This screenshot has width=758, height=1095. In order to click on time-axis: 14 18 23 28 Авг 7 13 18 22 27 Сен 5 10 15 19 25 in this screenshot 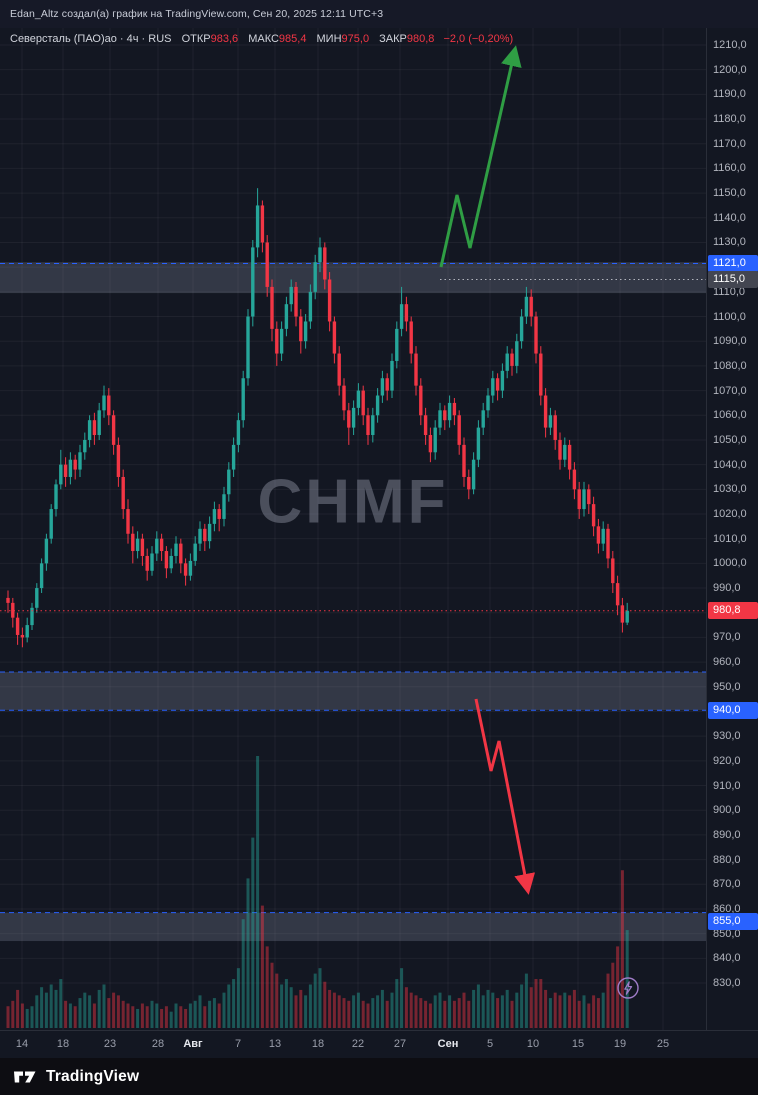, I will do `click(379, 1044)`.